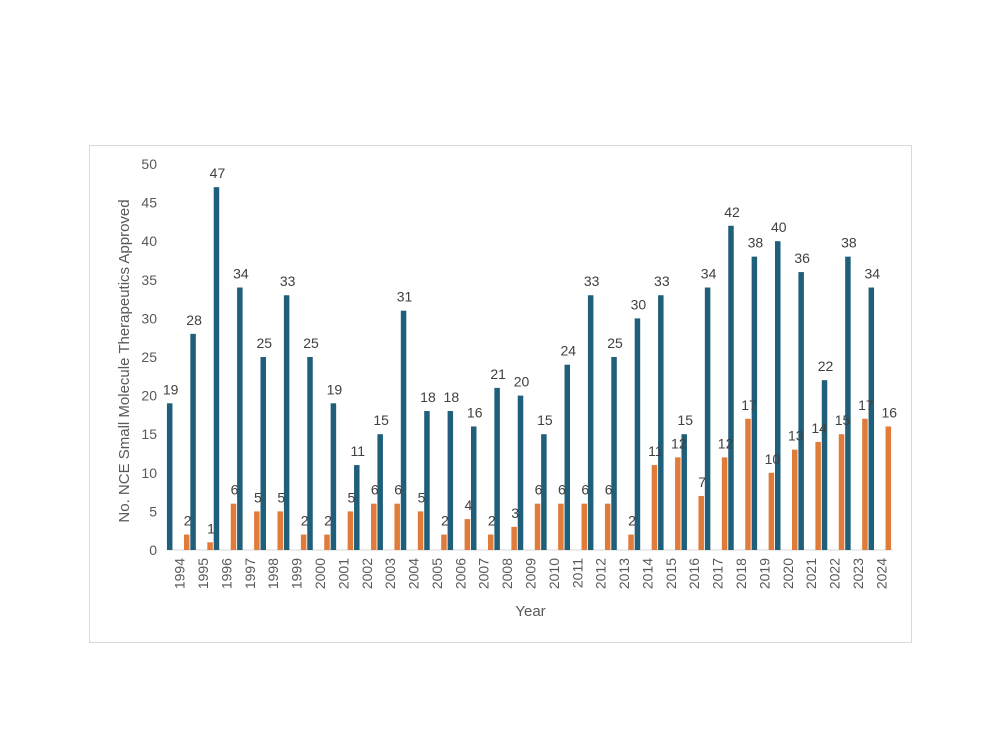  What do you see at coordinates (507, 573) in the screenshot?
I see `x-tick-label: 2008` at bounding box center [507, 573].